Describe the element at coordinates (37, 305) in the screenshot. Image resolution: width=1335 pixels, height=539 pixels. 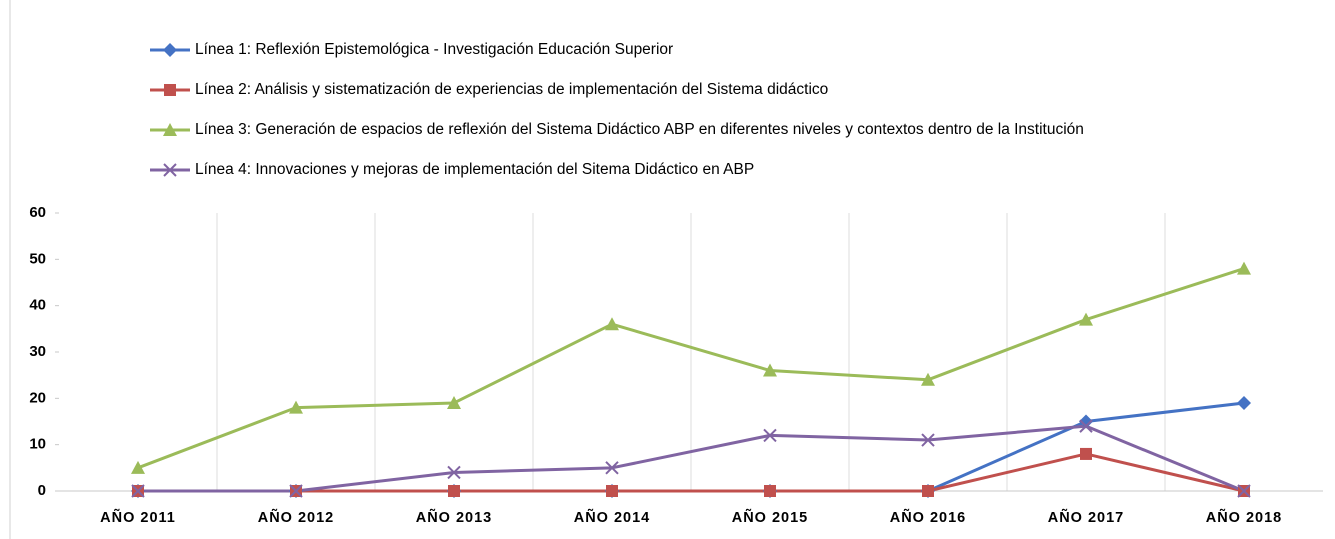
I see `y-tick-label: 40` at that location.